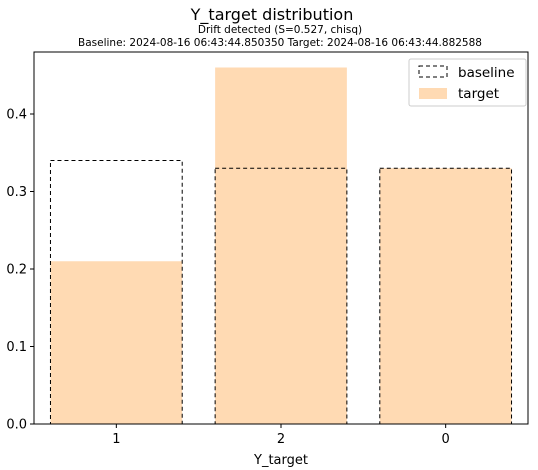  What do you see at coordinates (280, 30) in the screenshot?
I see `chart-subtitle-drift: Drift detected (S=0.527, chisq)` at bounding box center [280, 30].